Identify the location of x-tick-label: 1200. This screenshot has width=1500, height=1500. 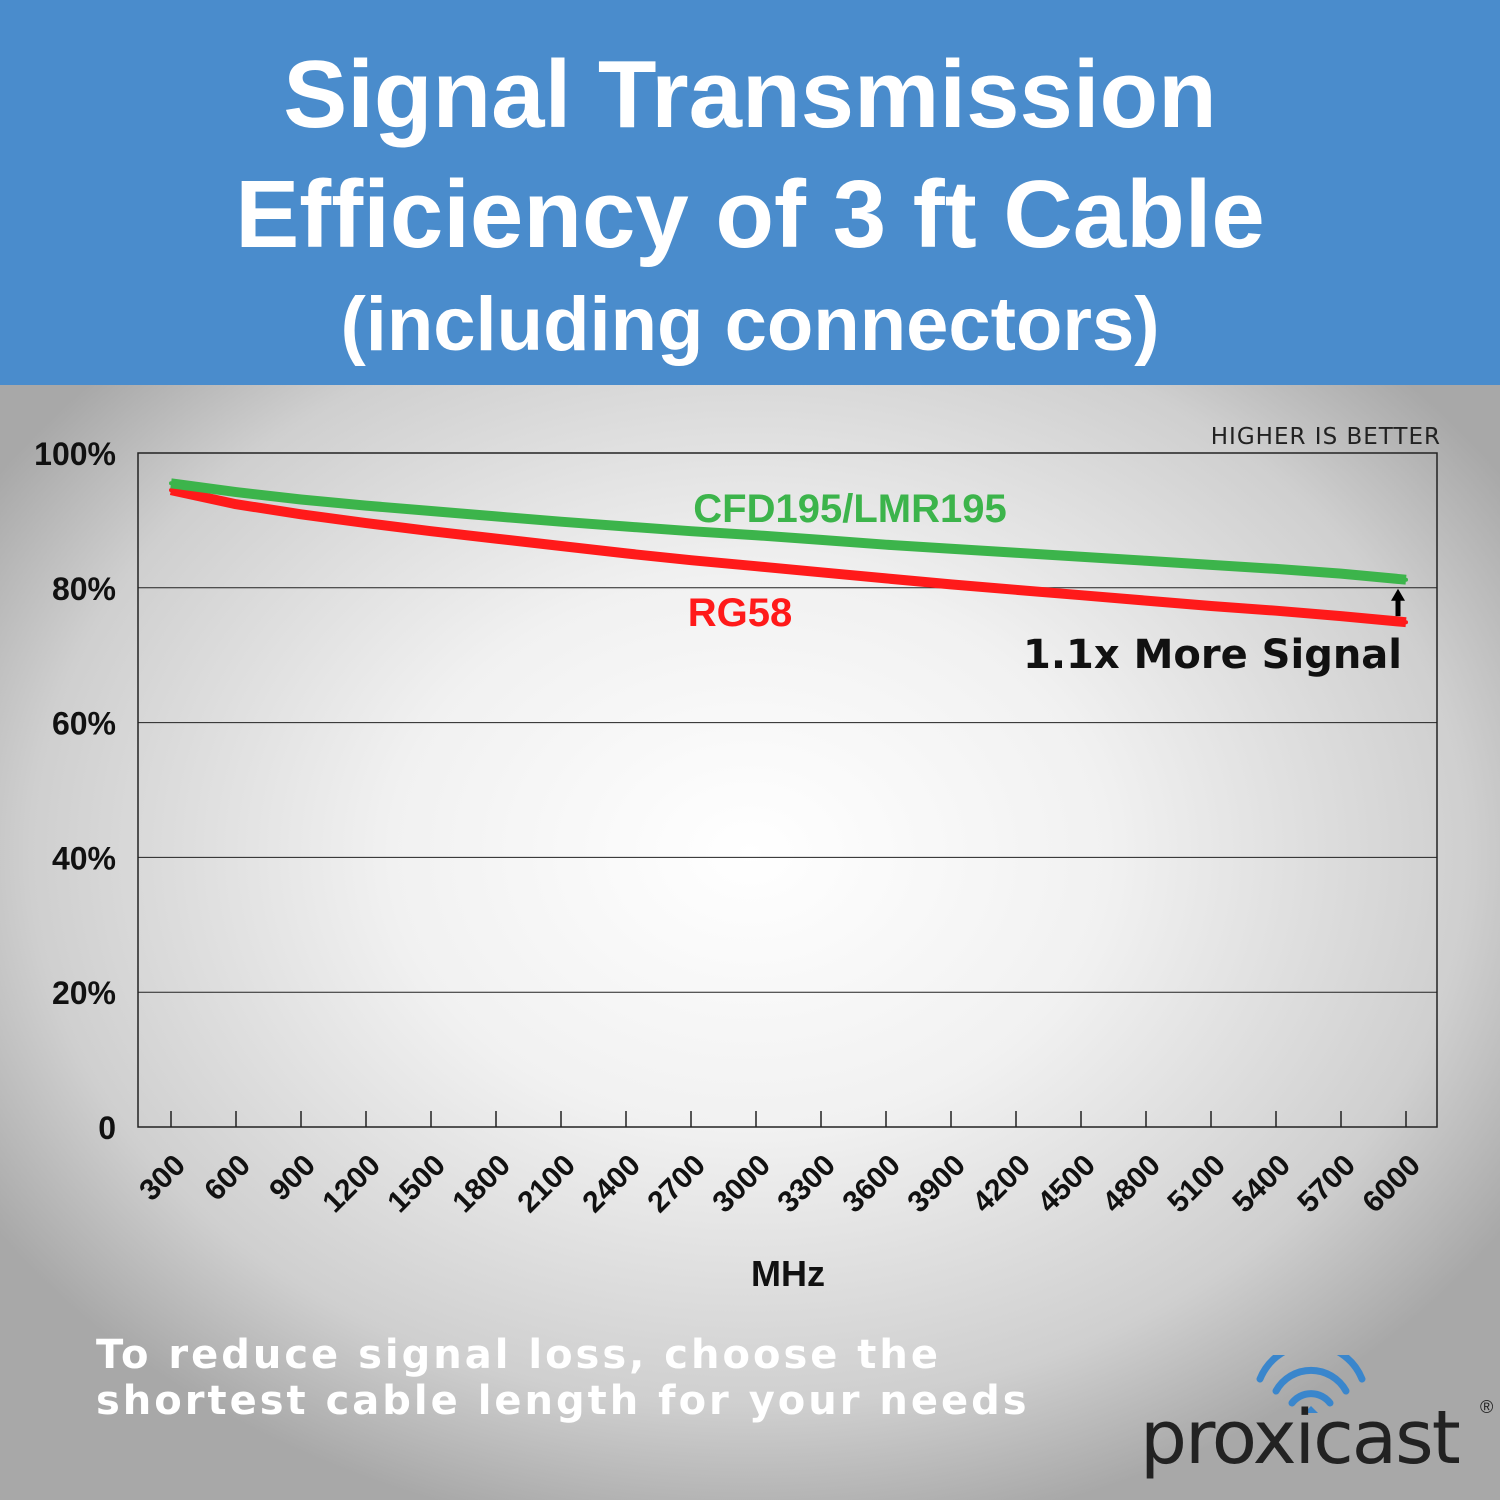
(351, 1184).